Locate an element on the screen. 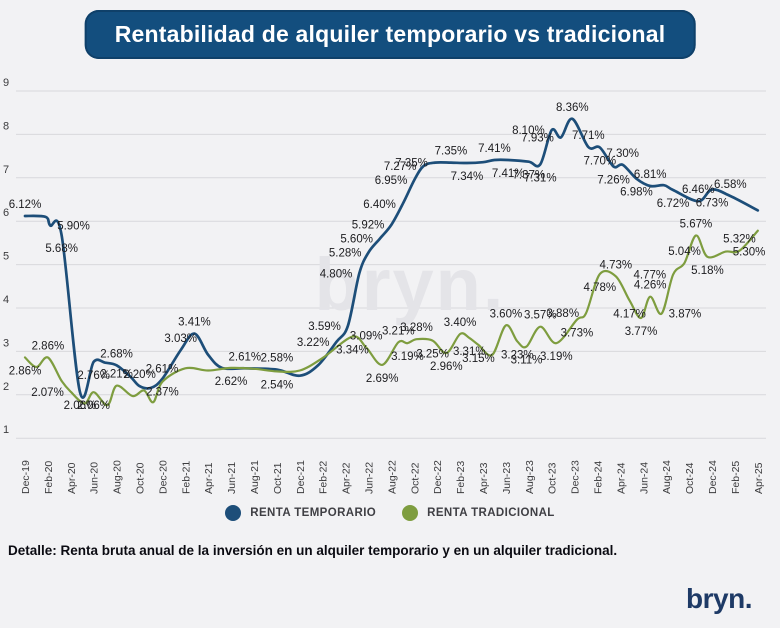  data-label: 6.40% is located at coordinates (379, 205).